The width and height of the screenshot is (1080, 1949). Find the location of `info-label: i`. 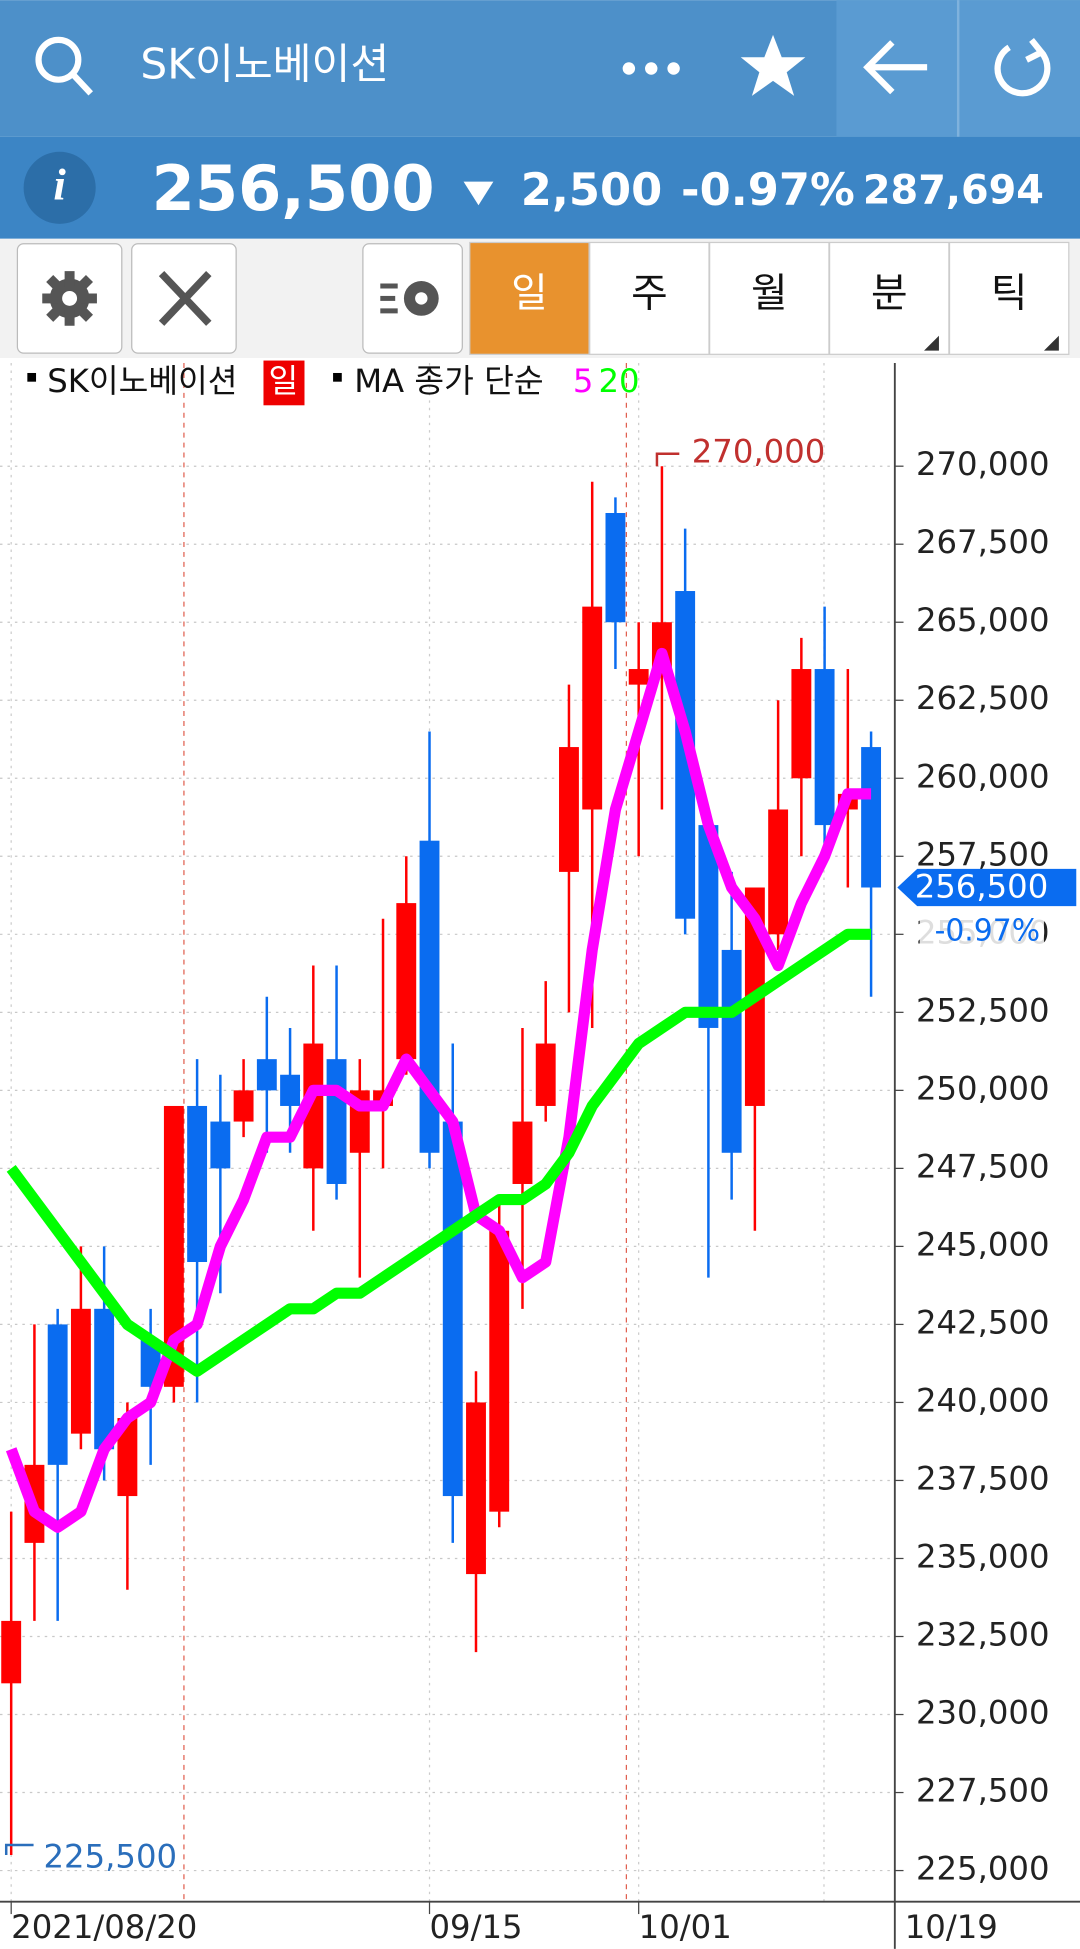

info-label: i is located at coordinates (59, 184).